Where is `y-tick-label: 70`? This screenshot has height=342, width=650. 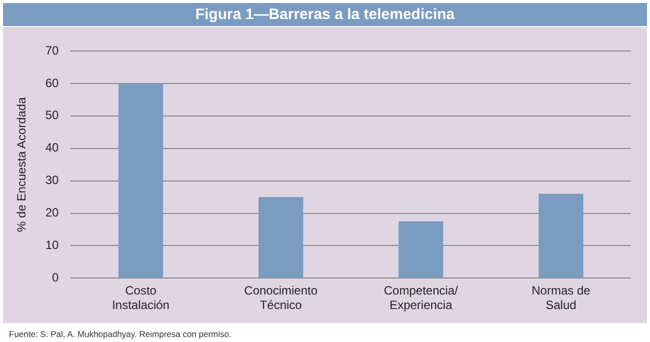
y-tick-label: 70 is located at coordinates (52, 50).